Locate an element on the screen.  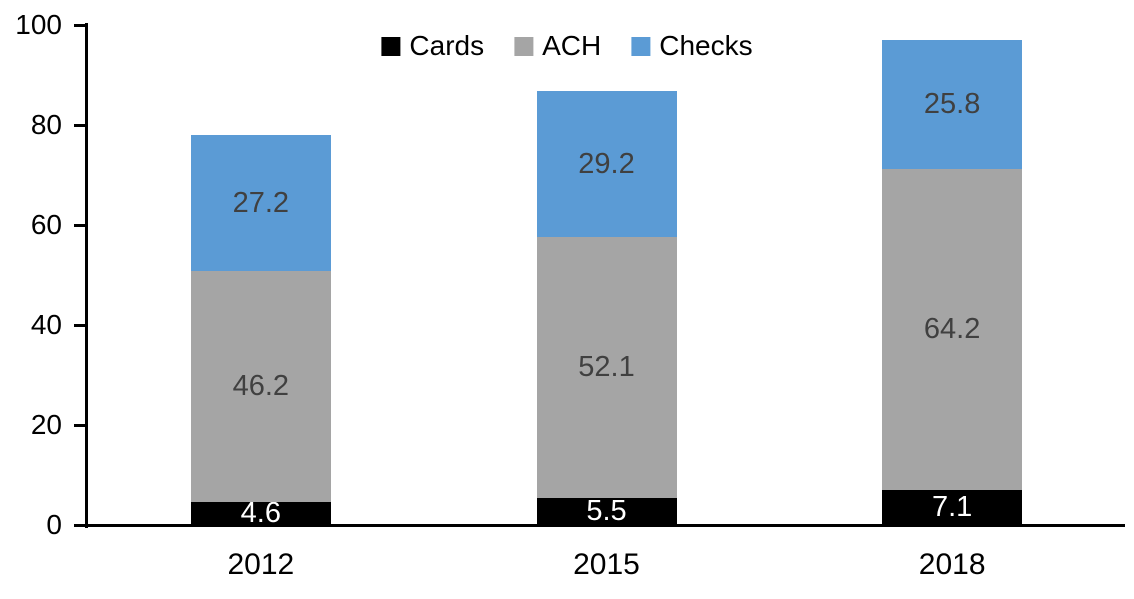
bar-value-label: 25.8 is located at coordinates (952, 103).